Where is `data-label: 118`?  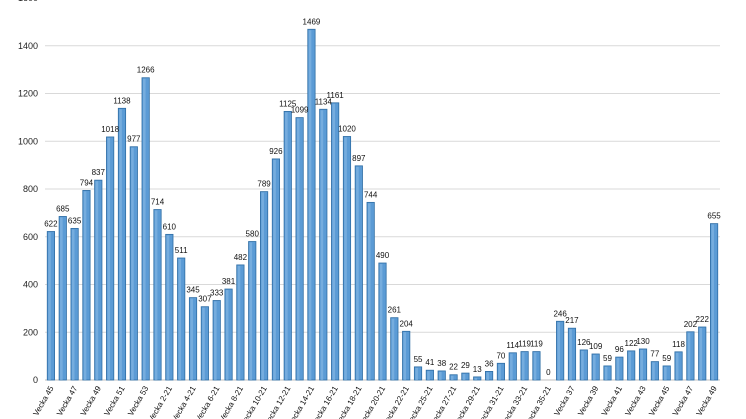 data-label: 118 is located at coordinates (678, 344).